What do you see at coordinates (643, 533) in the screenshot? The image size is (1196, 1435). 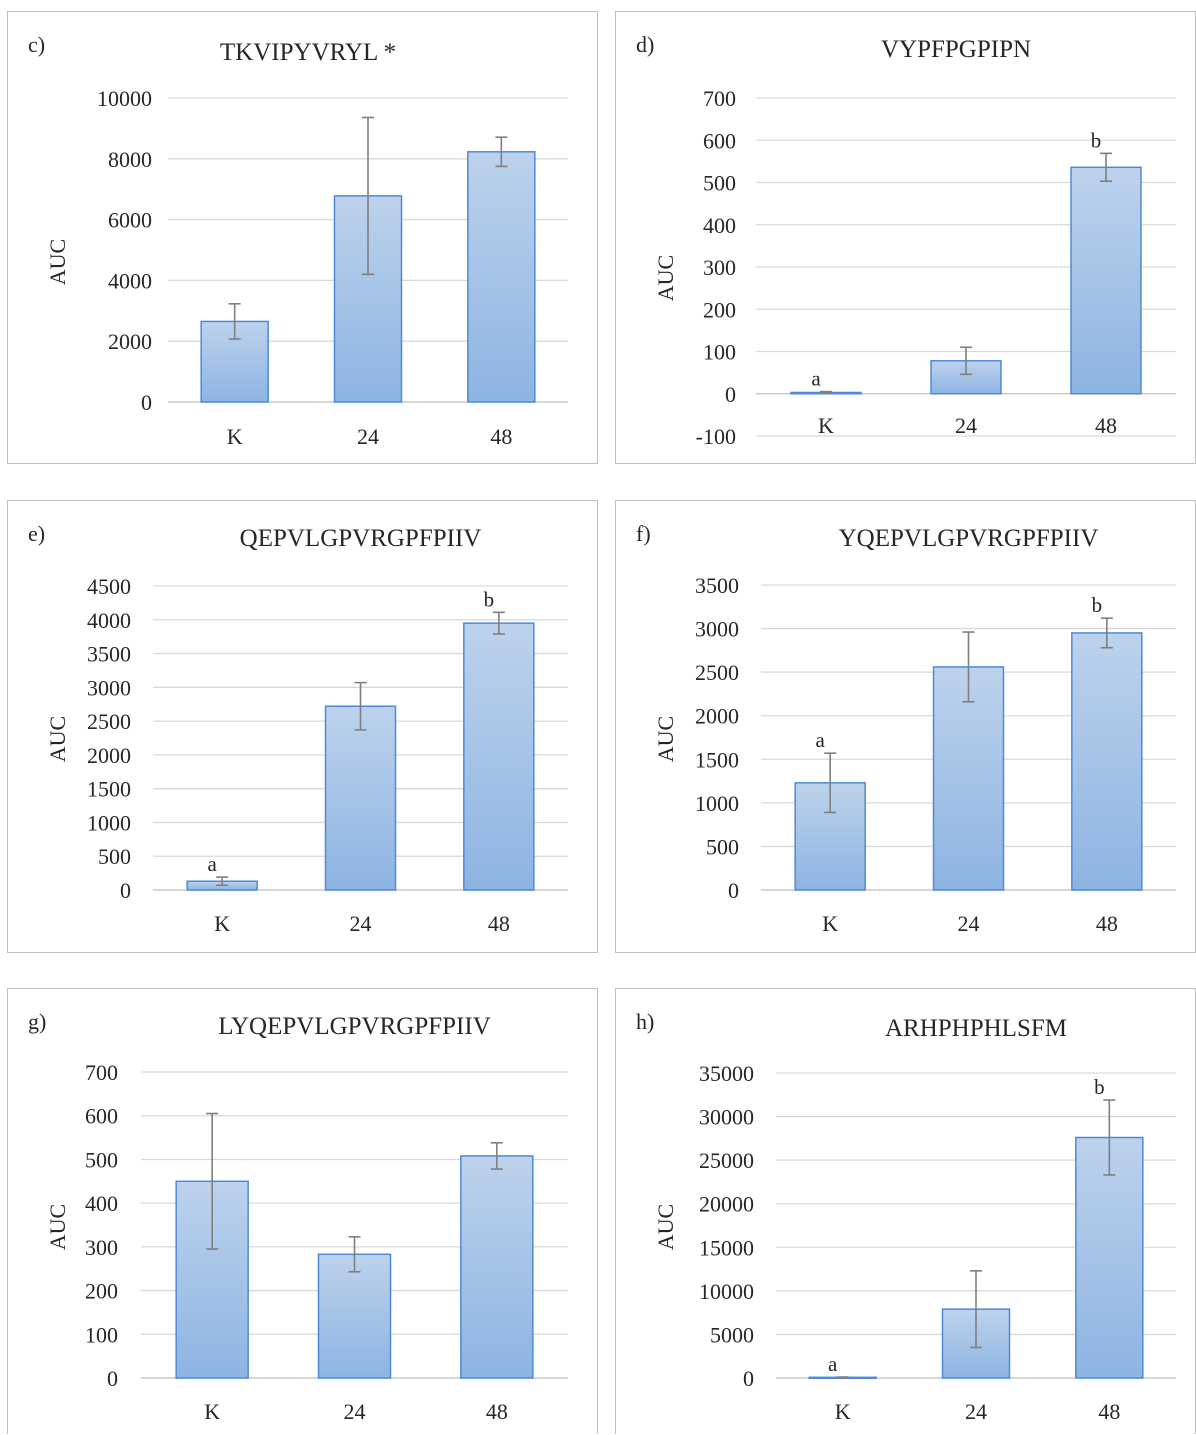 I see `panel-label: f)` at bounding box center [643, 533].